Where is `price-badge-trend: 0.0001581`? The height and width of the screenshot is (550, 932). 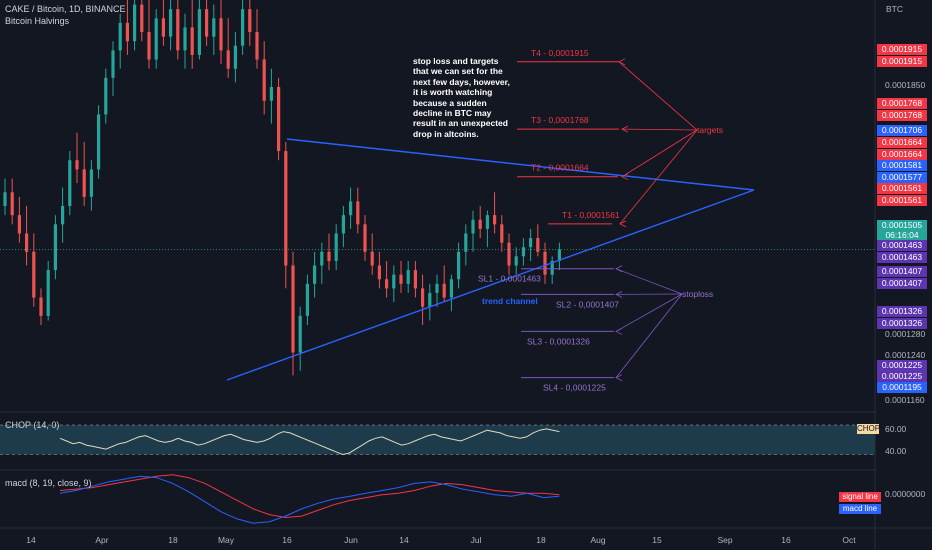
price-badge-trend: 0.0001581 is located at coordinates (902, 165).